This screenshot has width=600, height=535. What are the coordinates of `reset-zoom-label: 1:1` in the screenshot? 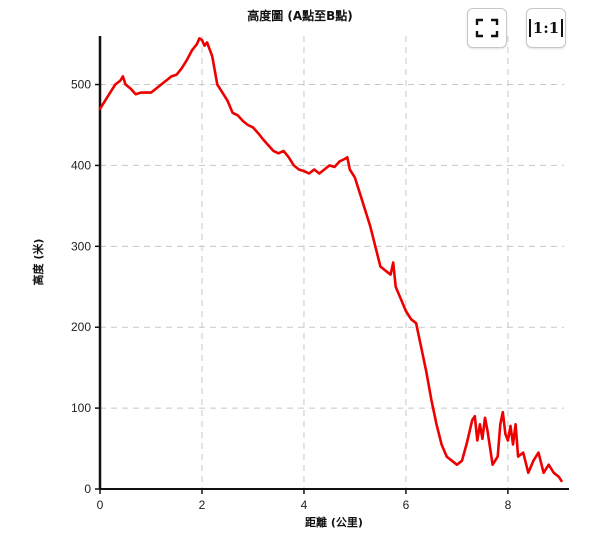 It's located at (546, 28).